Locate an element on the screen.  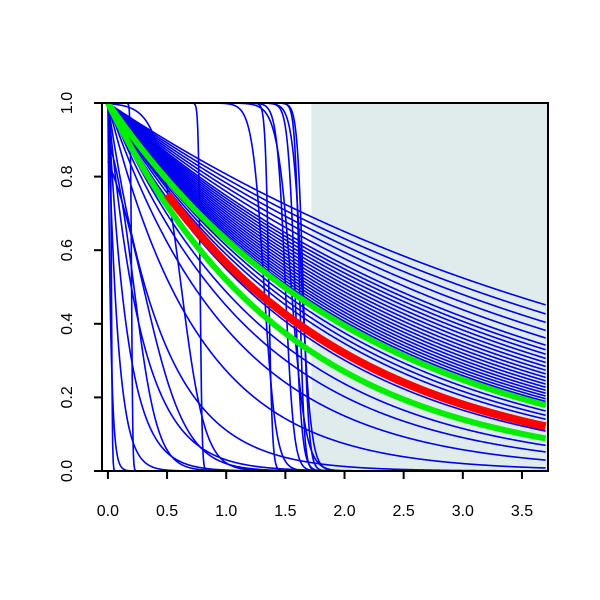
x-axis: 0.0 0.5 1.0 1.5 2.0 2.5 3.0 3.5 is located at coordinates (315, 495).